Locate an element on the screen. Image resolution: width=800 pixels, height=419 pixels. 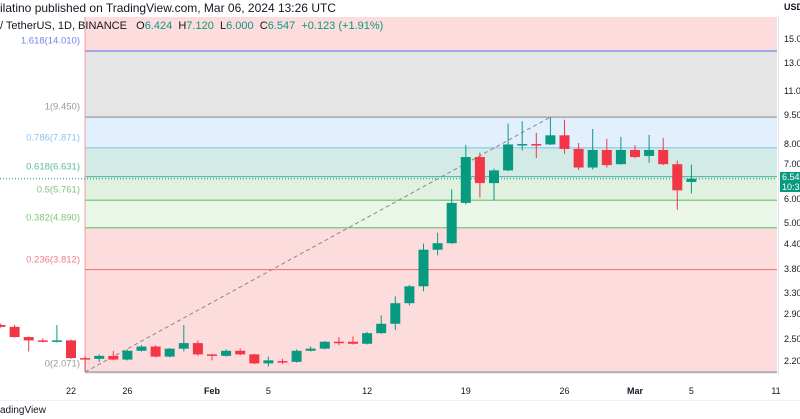
close-label: C is located at coordinates (263, 26).